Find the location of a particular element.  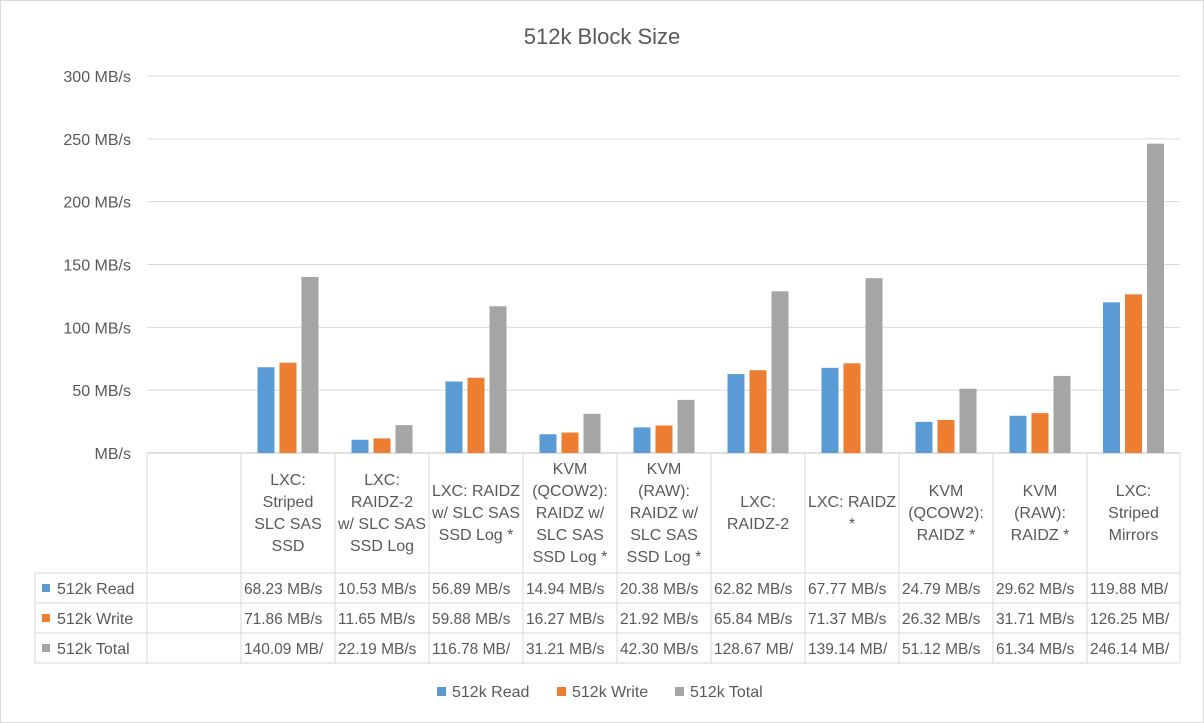

table-cell: 11.65 MB/s is located at coordinates (377, 619).